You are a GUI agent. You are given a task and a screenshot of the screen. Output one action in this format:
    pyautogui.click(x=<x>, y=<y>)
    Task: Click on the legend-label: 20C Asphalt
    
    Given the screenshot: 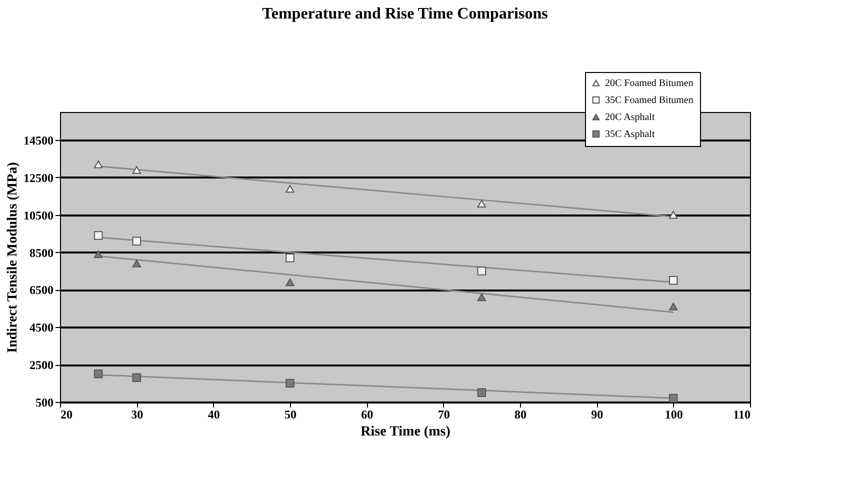 What is the action you would take?
    pyautogui.click(x=630, y=117)
    